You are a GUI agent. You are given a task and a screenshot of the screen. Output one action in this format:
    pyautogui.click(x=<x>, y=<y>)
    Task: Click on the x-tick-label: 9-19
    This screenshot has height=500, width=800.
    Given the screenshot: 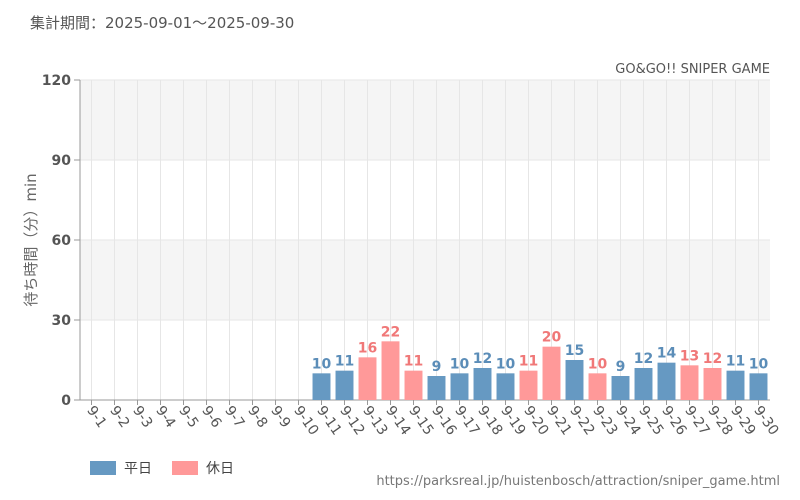 What is the action you would take?
    pyautogui.click(x=512, y=420)
    